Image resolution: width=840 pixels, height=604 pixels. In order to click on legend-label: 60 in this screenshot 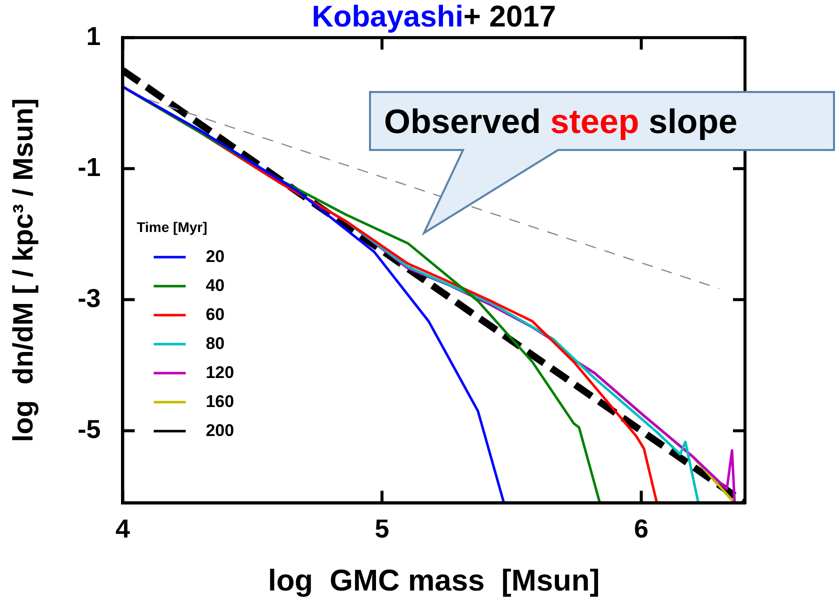, I will do `click(215, 314)`.